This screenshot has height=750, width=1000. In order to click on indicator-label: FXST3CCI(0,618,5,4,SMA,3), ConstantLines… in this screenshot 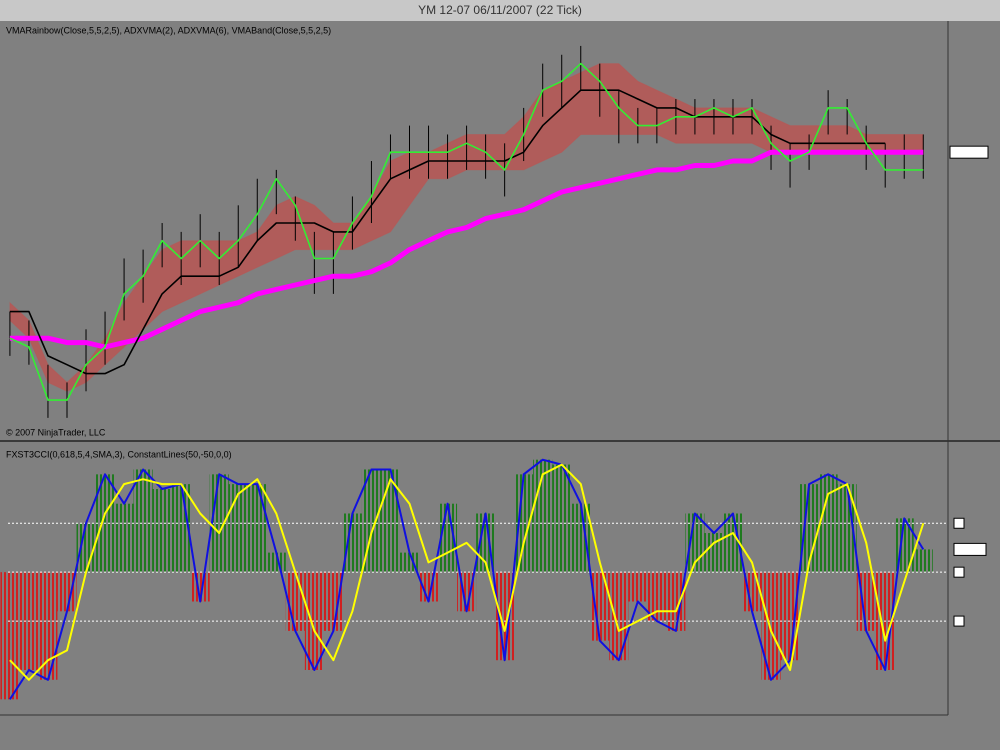, I will do `click(119, 454)`.